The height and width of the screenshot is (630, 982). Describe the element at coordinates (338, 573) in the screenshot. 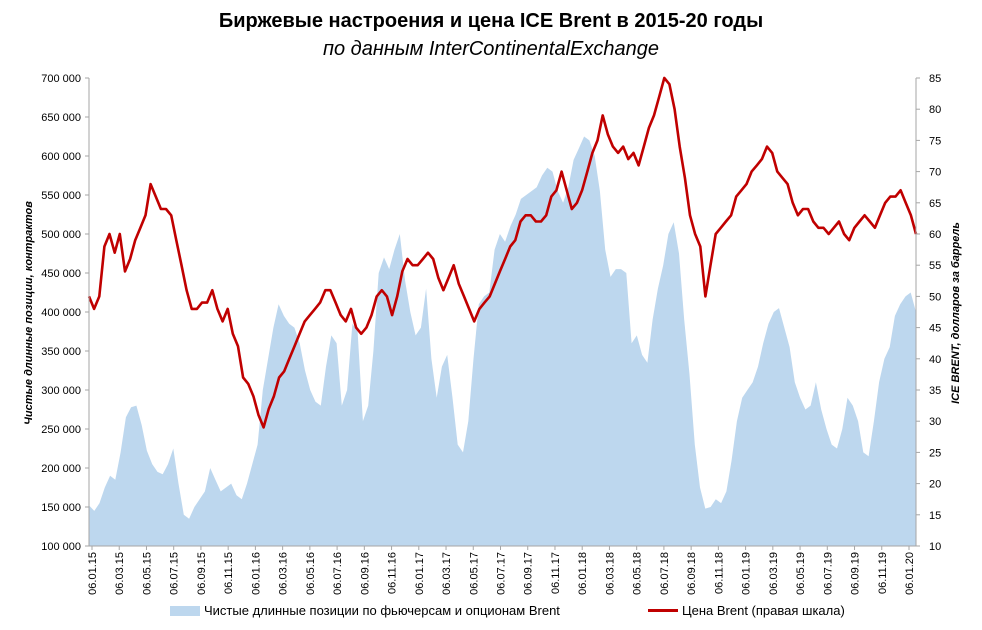

I see `x-tick-label: 06.07.16` at that location.